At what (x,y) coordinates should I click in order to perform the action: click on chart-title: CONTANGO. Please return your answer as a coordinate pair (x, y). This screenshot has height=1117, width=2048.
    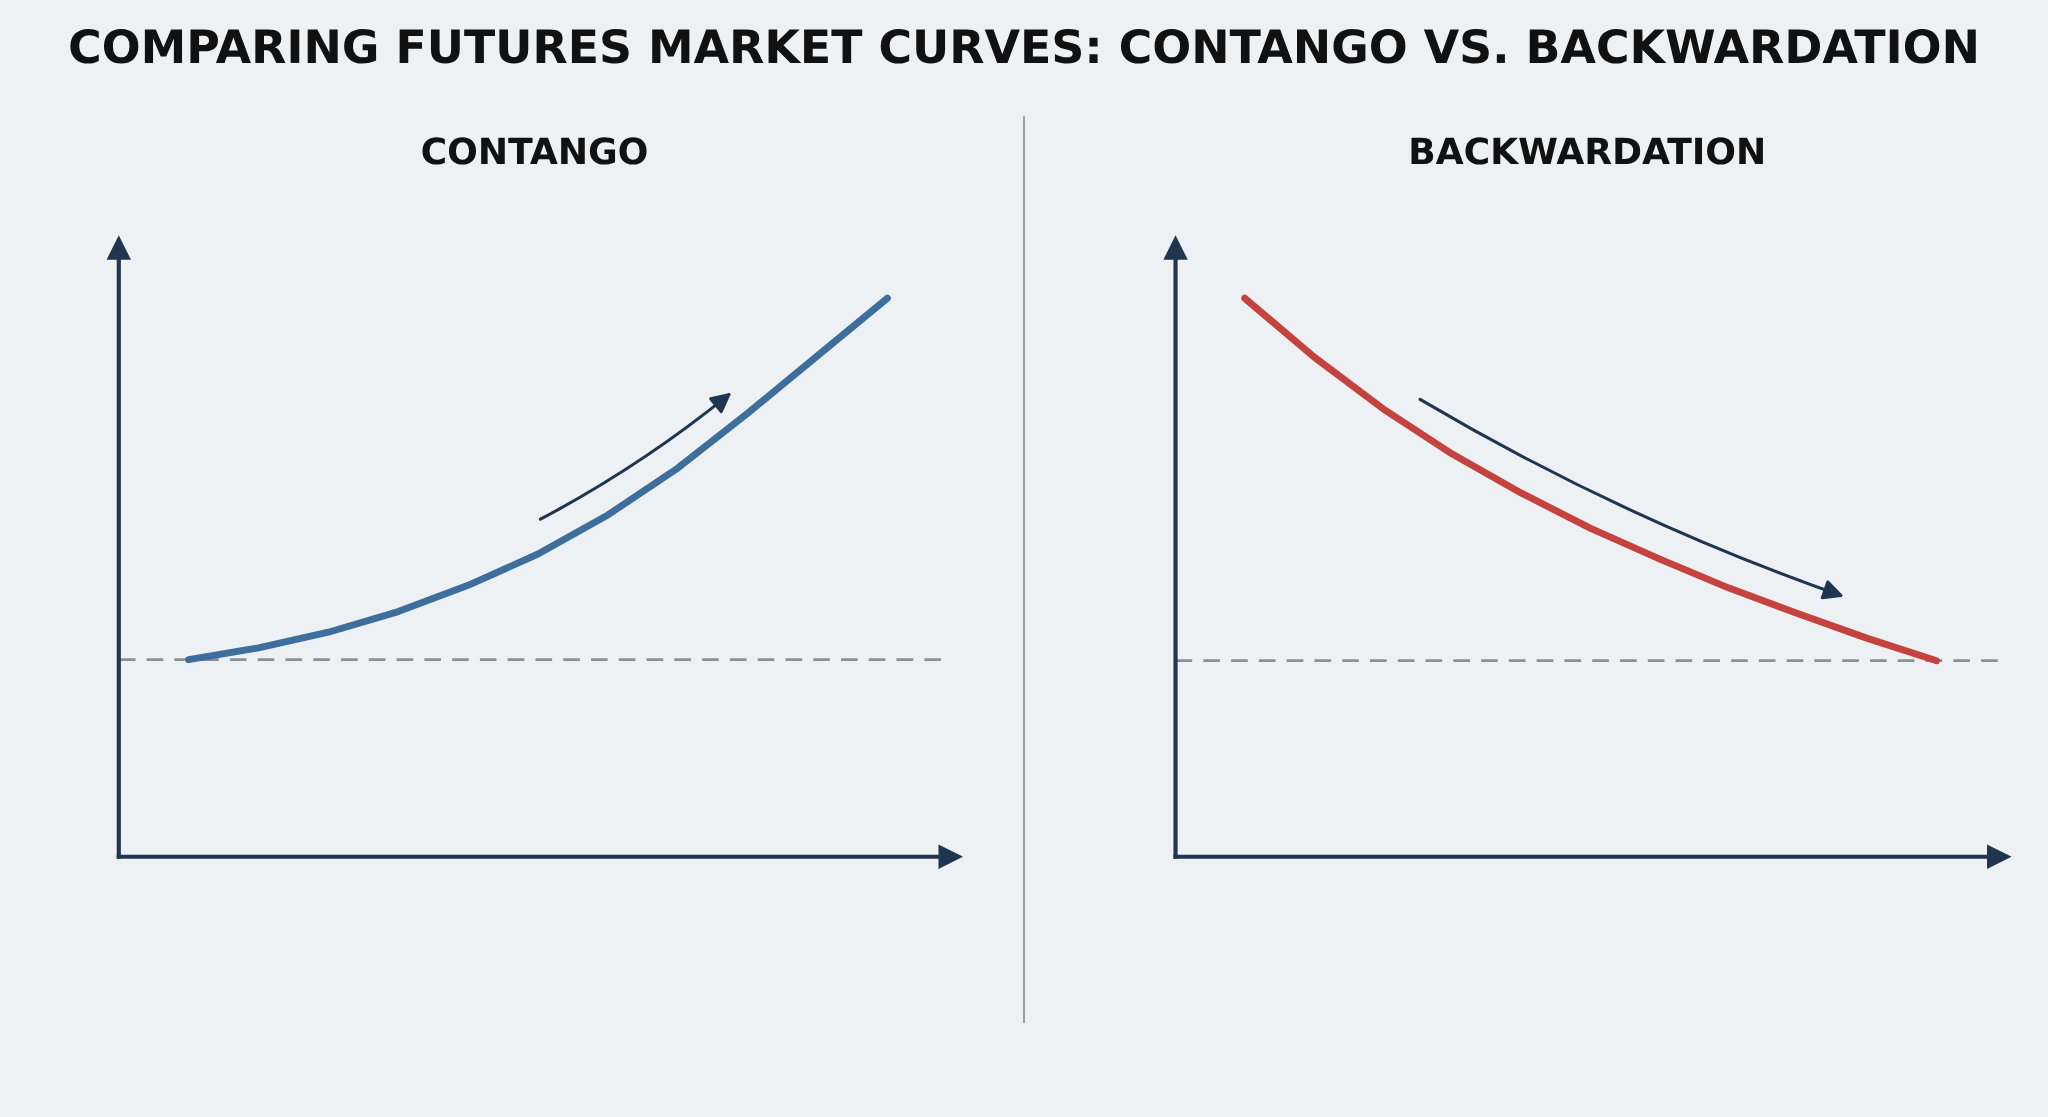
    Looking at the image, I should click on (534, 151).